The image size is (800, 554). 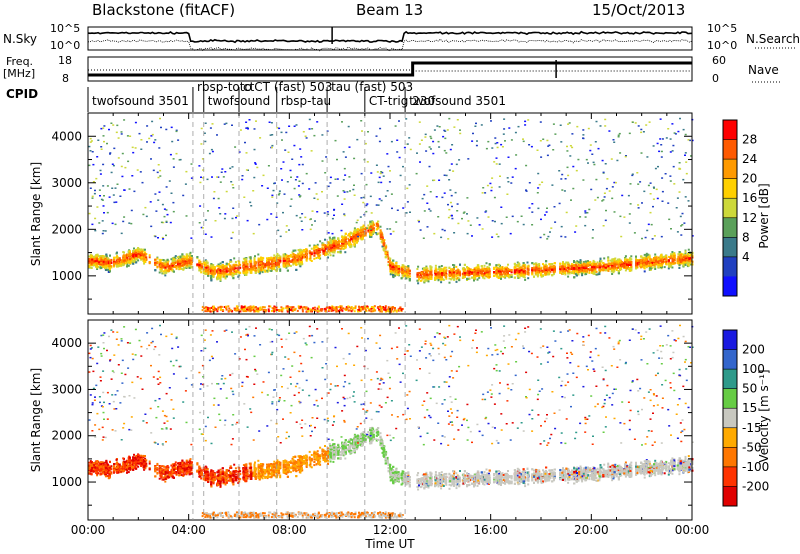 What do you see at coordinates (163, 10) in the screenshot?
I see `station-title: Blackstone (fitACF)` at bounding box center [163, 10].